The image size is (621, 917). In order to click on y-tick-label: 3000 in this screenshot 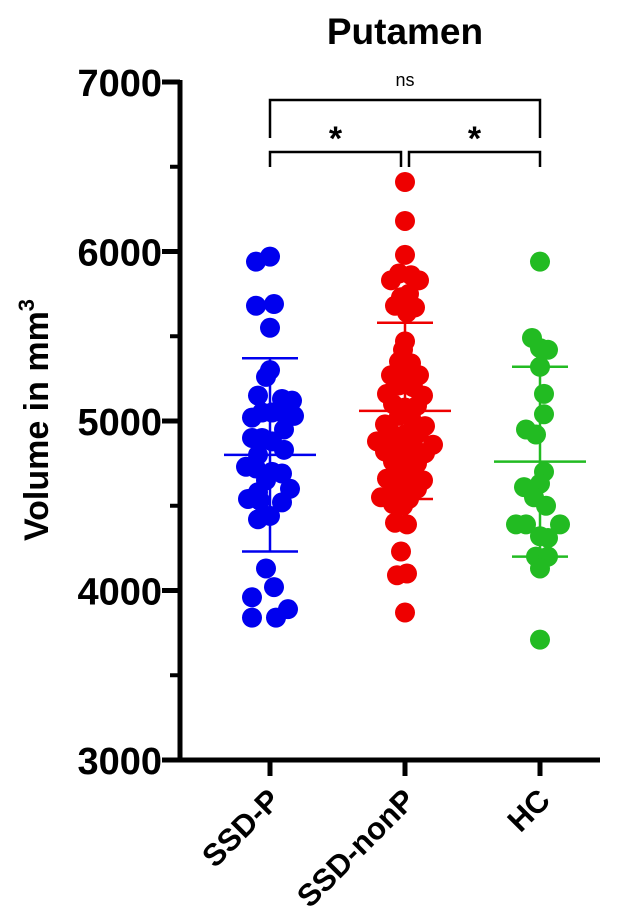, I will do `click(119, 762)`.